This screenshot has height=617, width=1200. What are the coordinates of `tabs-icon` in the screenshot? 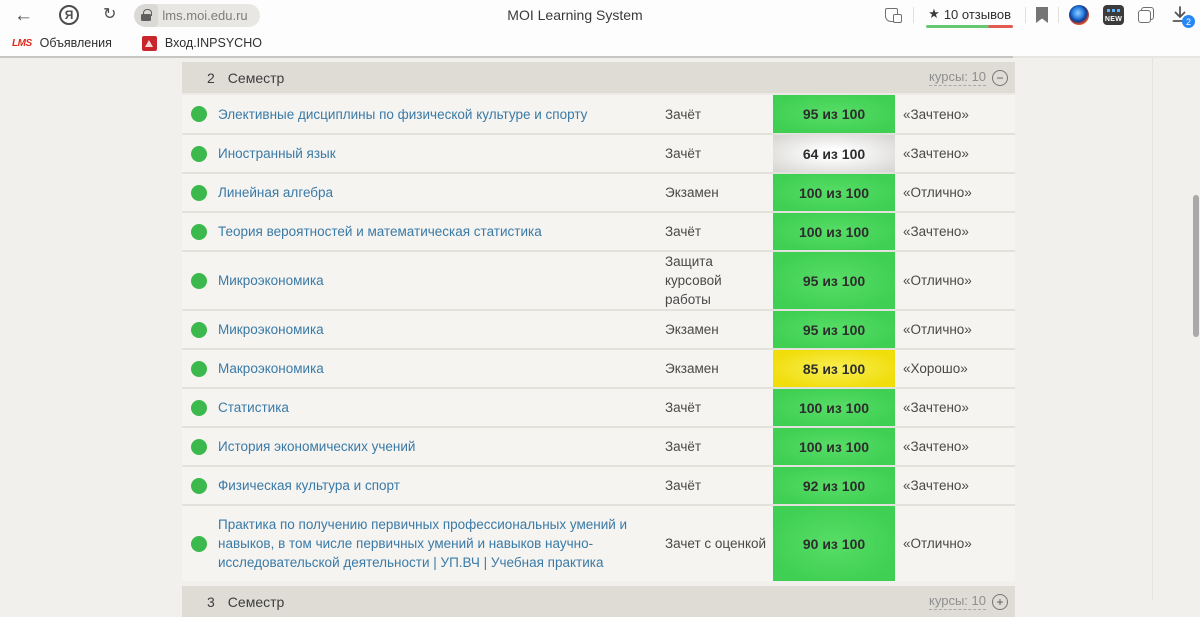 It's located at (1146, 15).